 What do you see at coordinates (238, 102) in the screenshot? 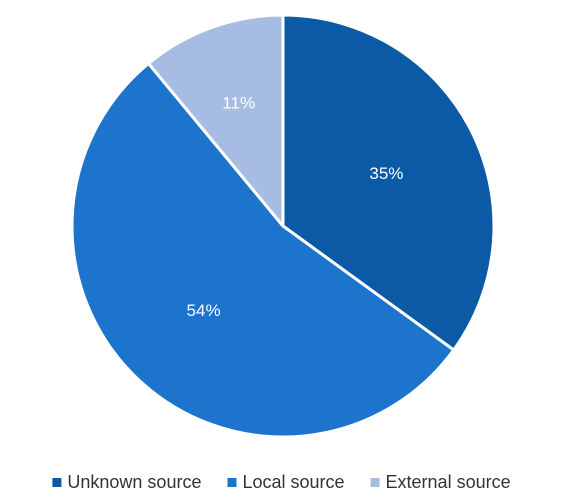
I see `slice-label-external-source: 11%` at bounding box center [238, 102].